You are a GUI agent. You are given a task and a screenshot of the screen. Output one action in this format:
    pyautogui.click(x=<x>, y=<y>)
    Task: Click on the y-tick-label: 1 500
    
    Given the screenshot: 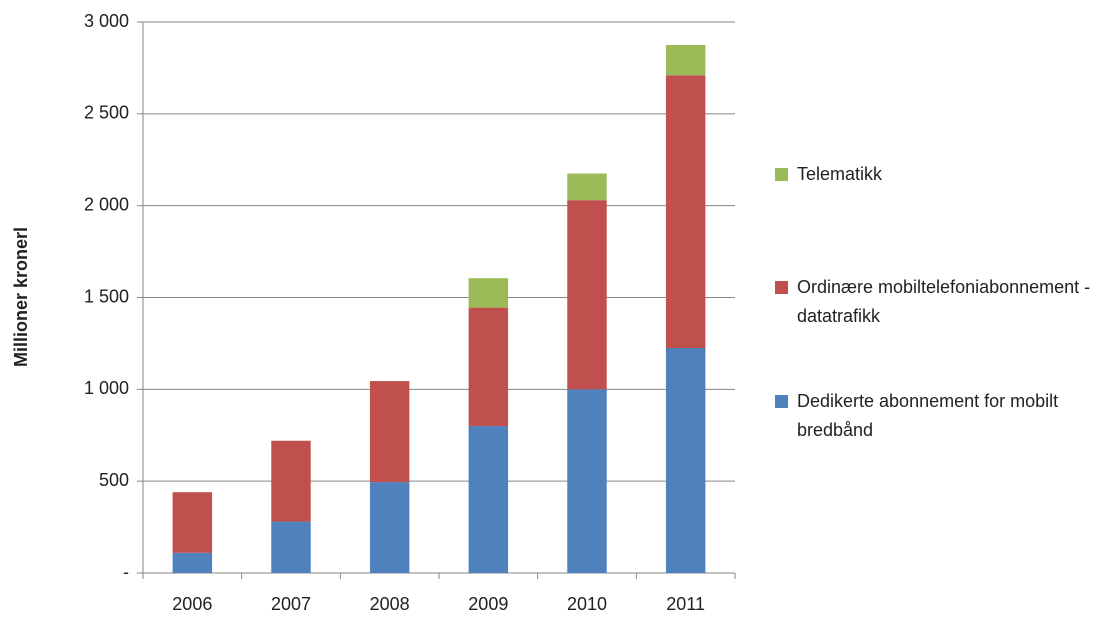 What is the action you would take?
    pyautogui.click(x=106, y=296)
    